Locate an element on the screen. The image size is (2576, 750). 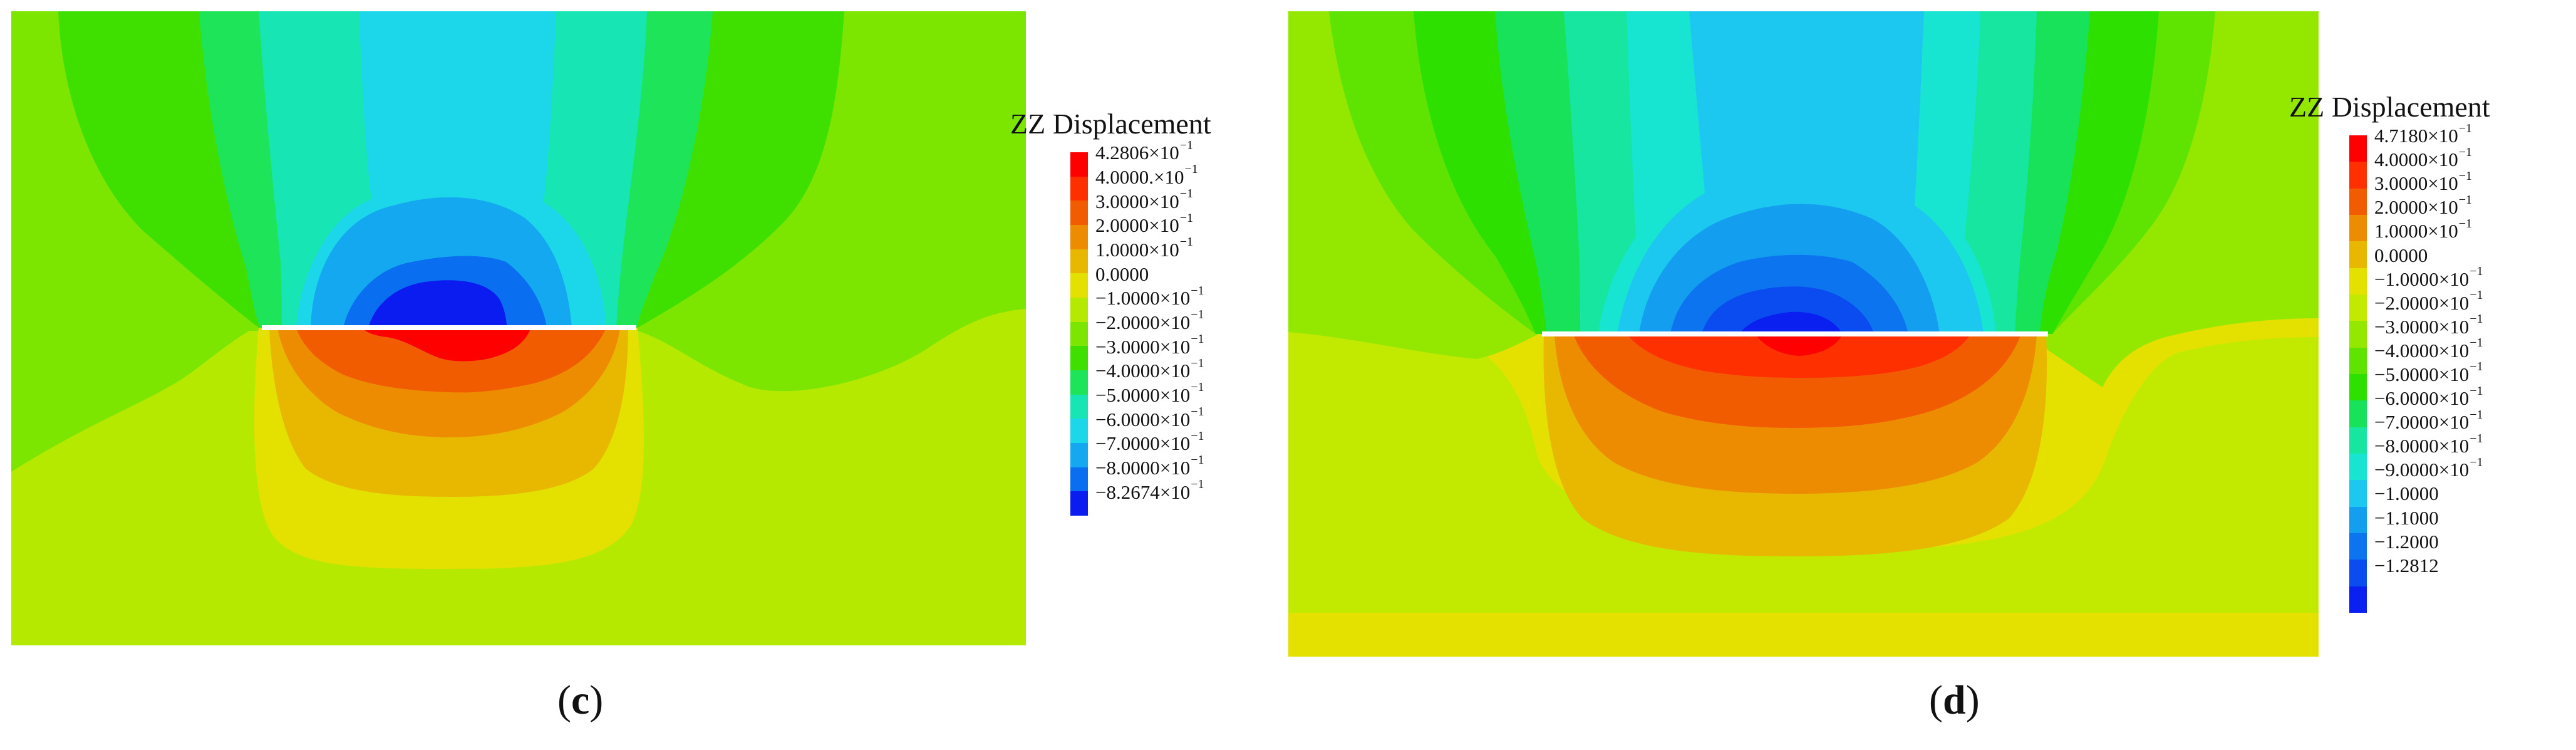
legend-label: −8.2674×10 −1 is located at coordinates (1149, 490).